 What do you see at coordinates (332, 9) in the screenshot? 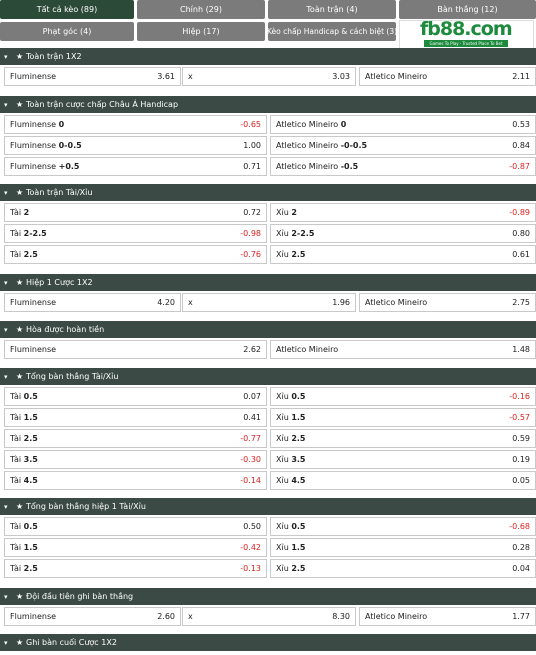
I see `tab-full-match: Toàn trận (4)` at bounding box center [332, 9].